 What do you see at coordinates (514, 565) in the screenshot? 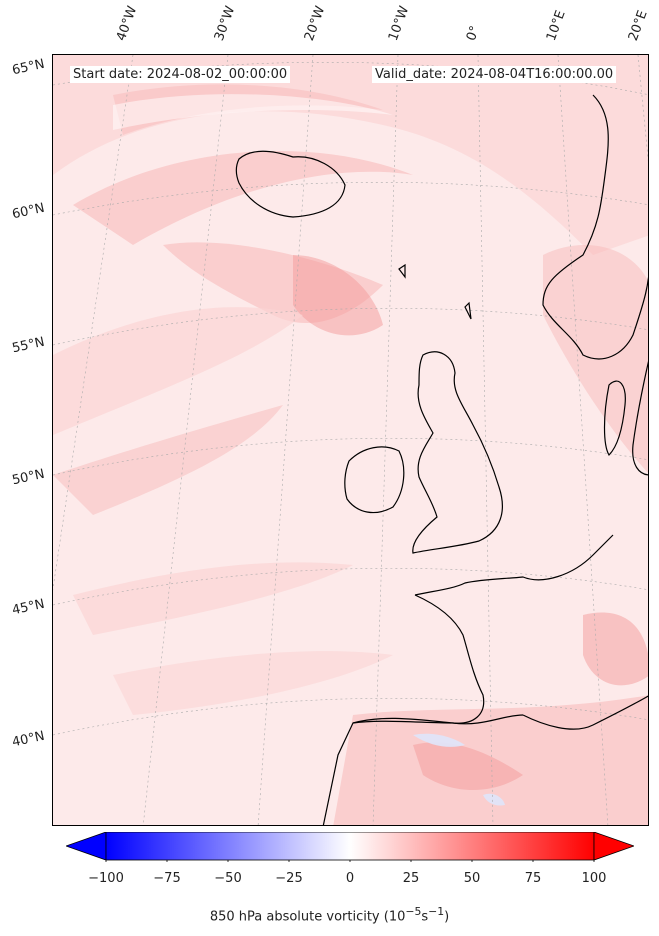
I see `france-coast` at bounding box center [514, 565].